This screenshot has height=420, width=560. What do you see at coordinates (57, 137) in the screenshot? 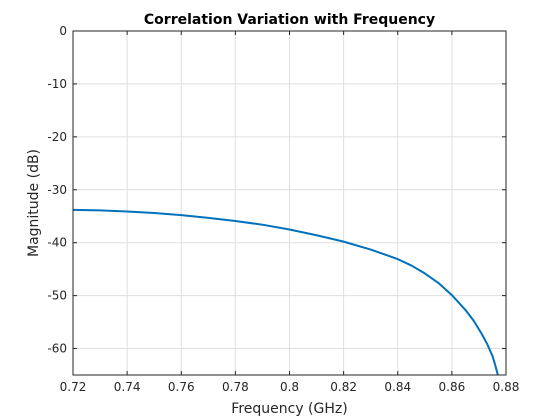
I see `y-tick-label: -20` at bounding box center [57, 137].